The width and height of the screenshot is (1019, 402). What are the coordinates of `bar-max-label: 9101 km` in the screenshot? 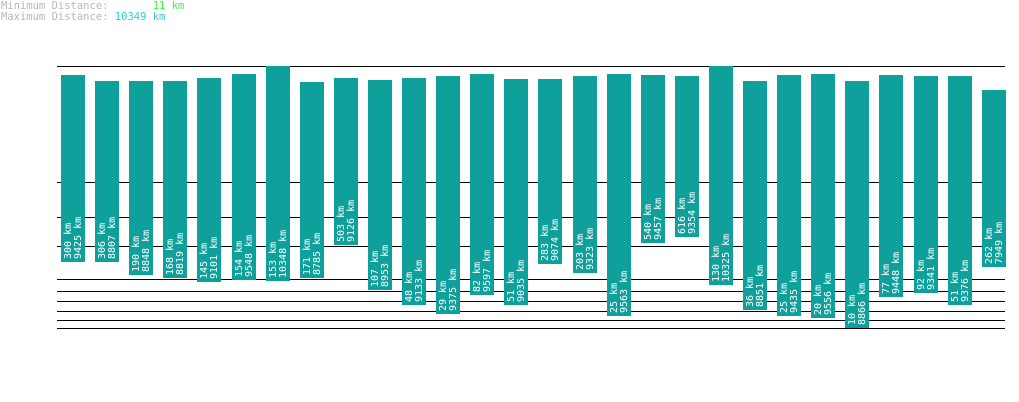 It's located at (214, 258).